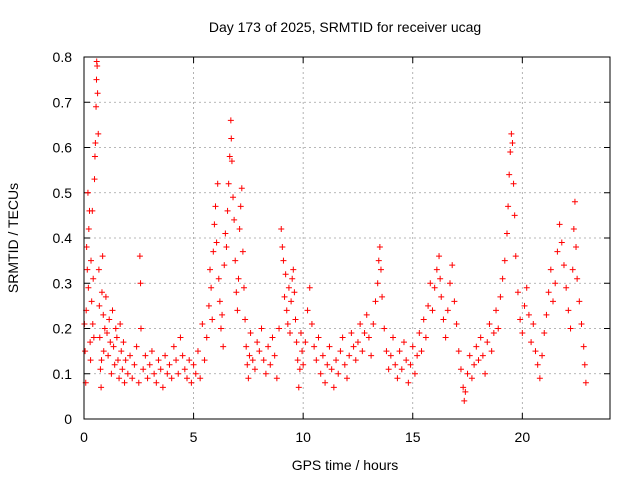 This screenshot has width=640, height=485. Describe the element at coordinates (63, 148) in the screenshot. I see `y-tick-label: 0.6` at that location.